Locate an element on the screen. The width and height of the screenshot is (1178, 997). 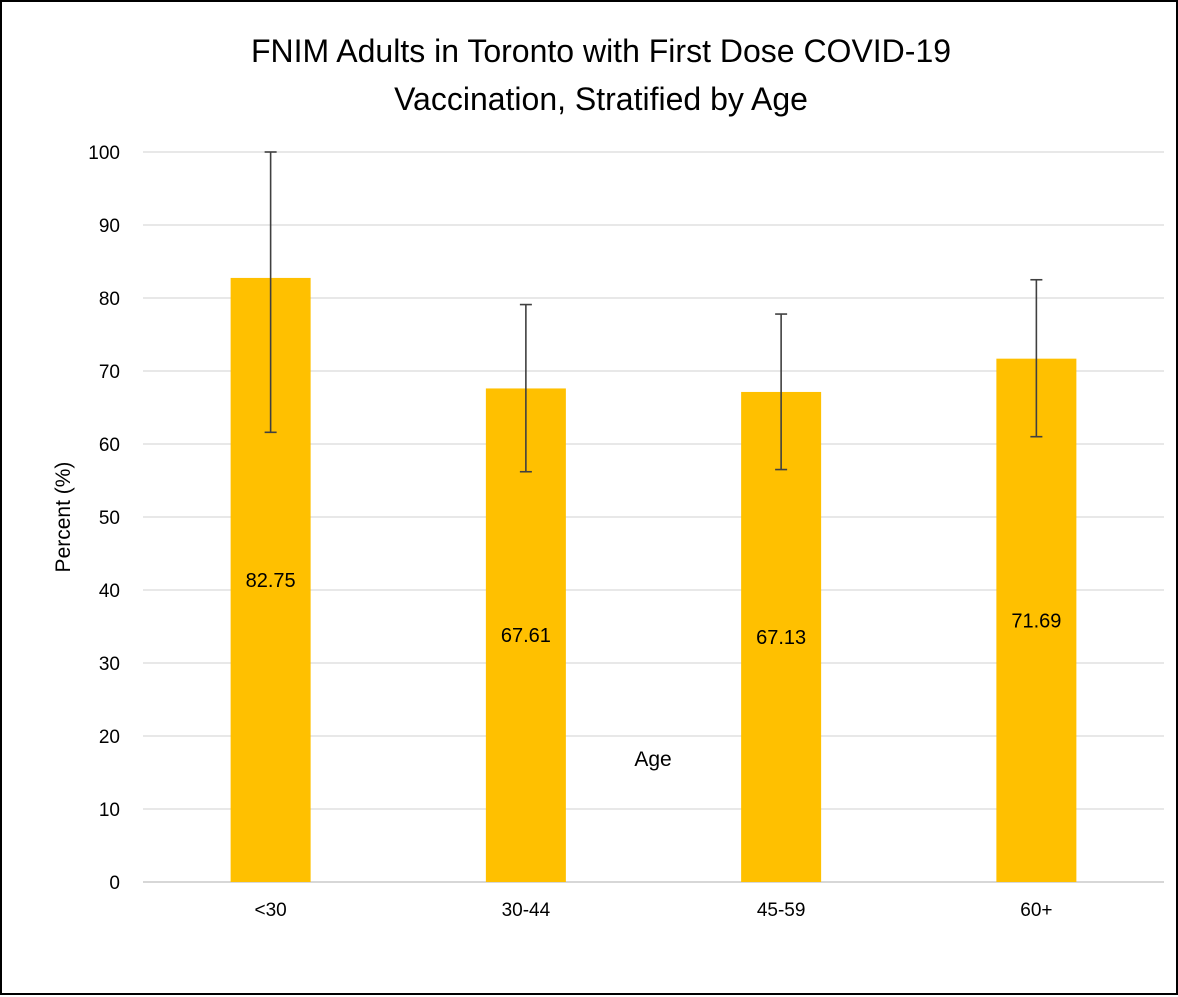
y-tick-label: 60 is located at coordinates (109, 445).